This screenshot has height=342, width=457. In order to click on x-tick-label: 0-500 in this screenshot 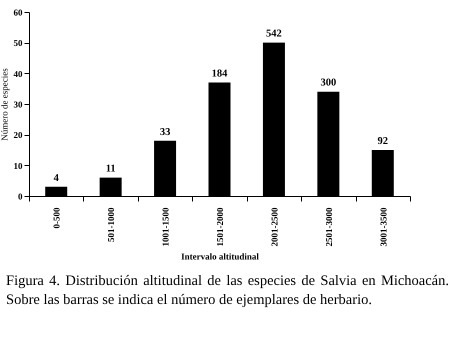, I will do `click(57, 217)`.